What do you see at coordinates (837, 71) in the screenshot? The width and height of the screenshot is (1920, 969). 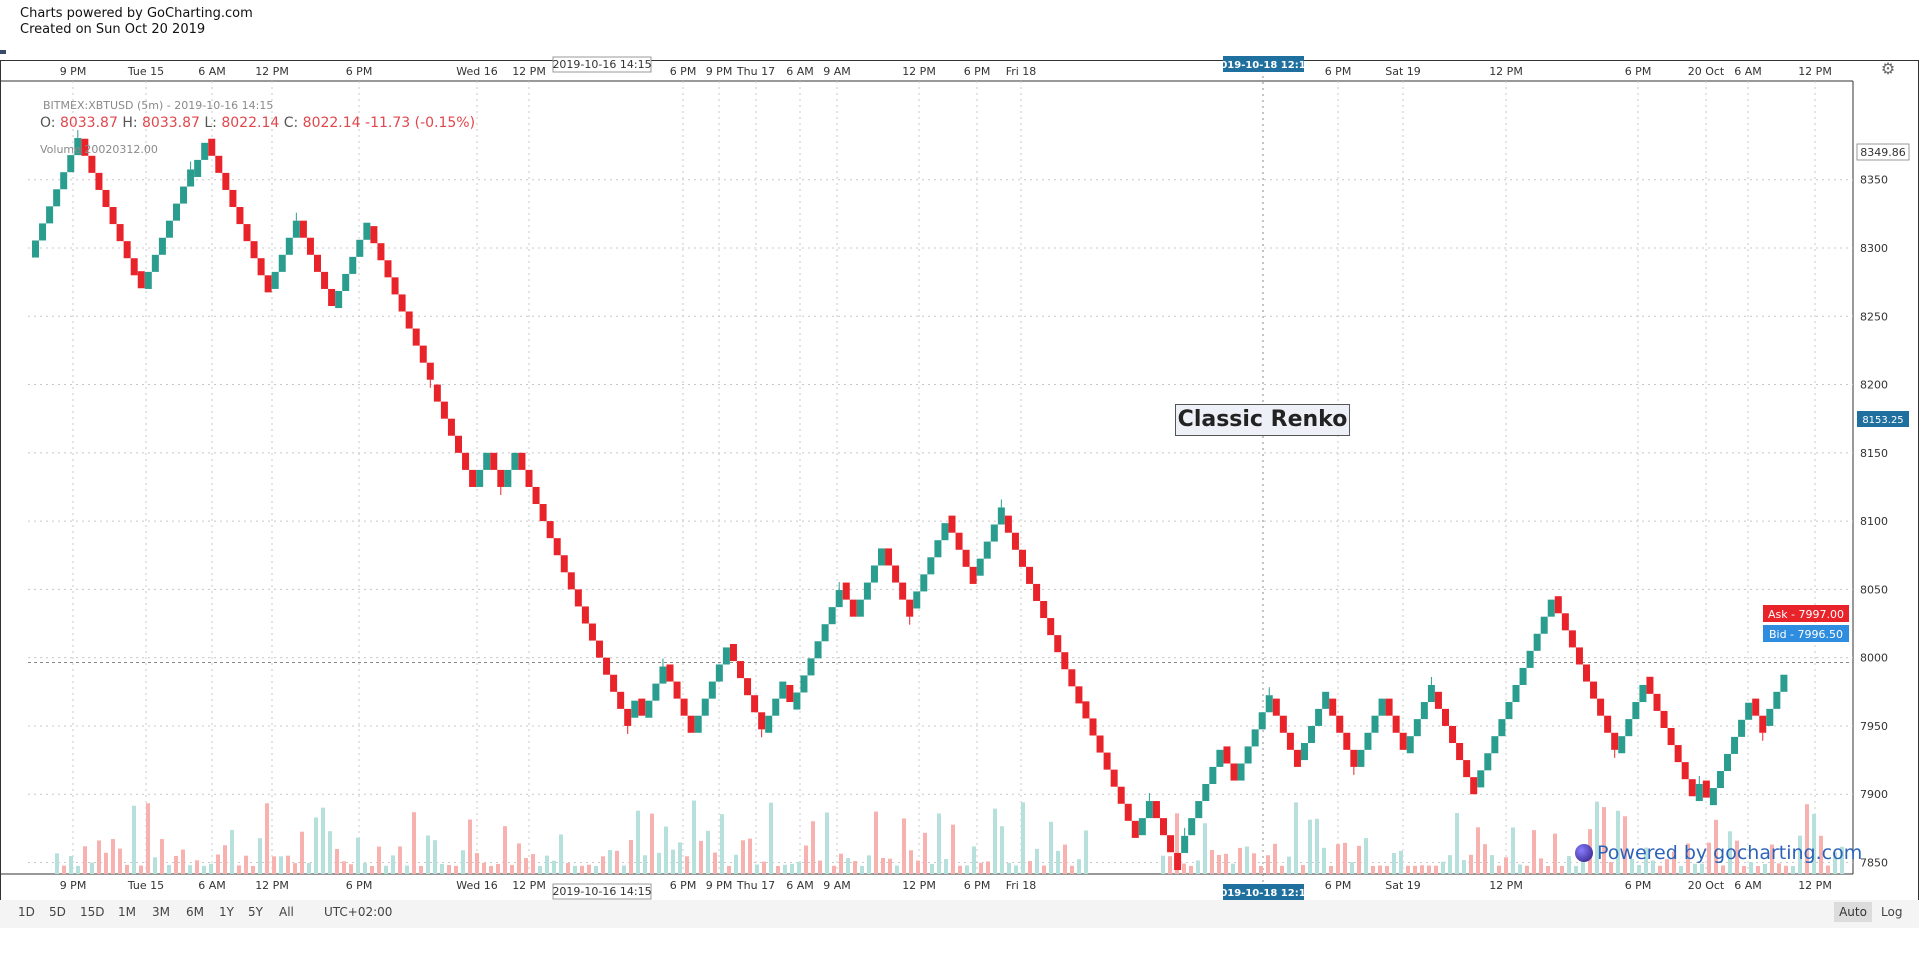 I see `time-tick-label-top: 9 AM` at bounding box center [837, 71].